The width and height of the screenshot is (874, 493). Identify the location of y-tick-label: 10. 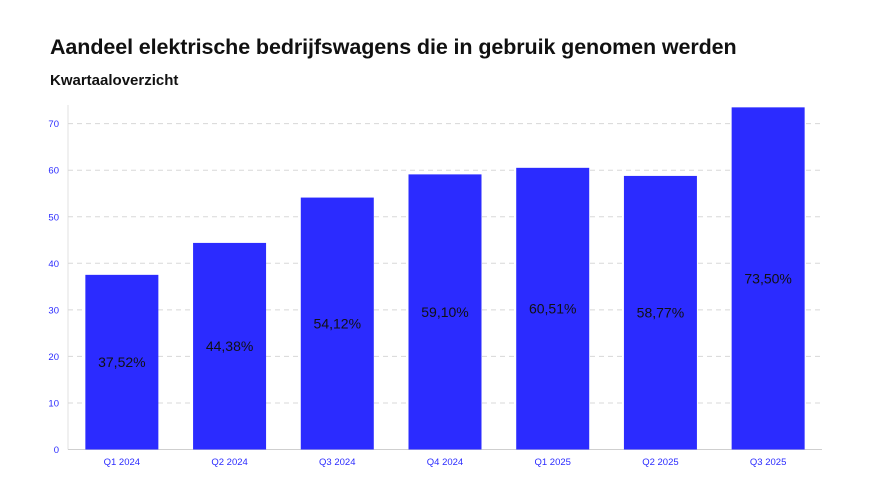
(53, 403).